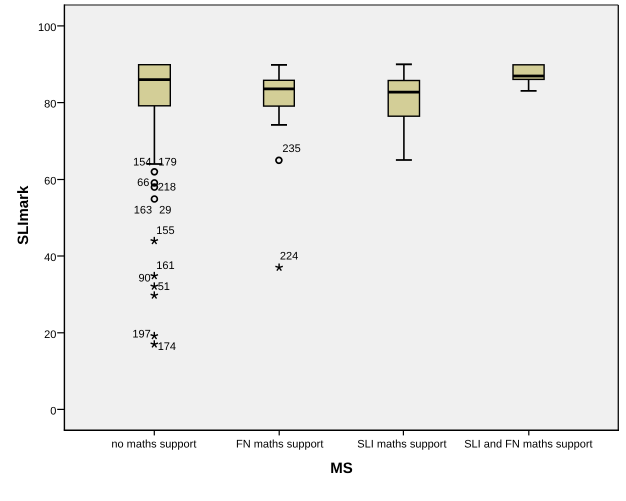 Image resolution: width=626 pixels, height=501 pixels. I want to click on svg-text: 20, so click(50, 335).